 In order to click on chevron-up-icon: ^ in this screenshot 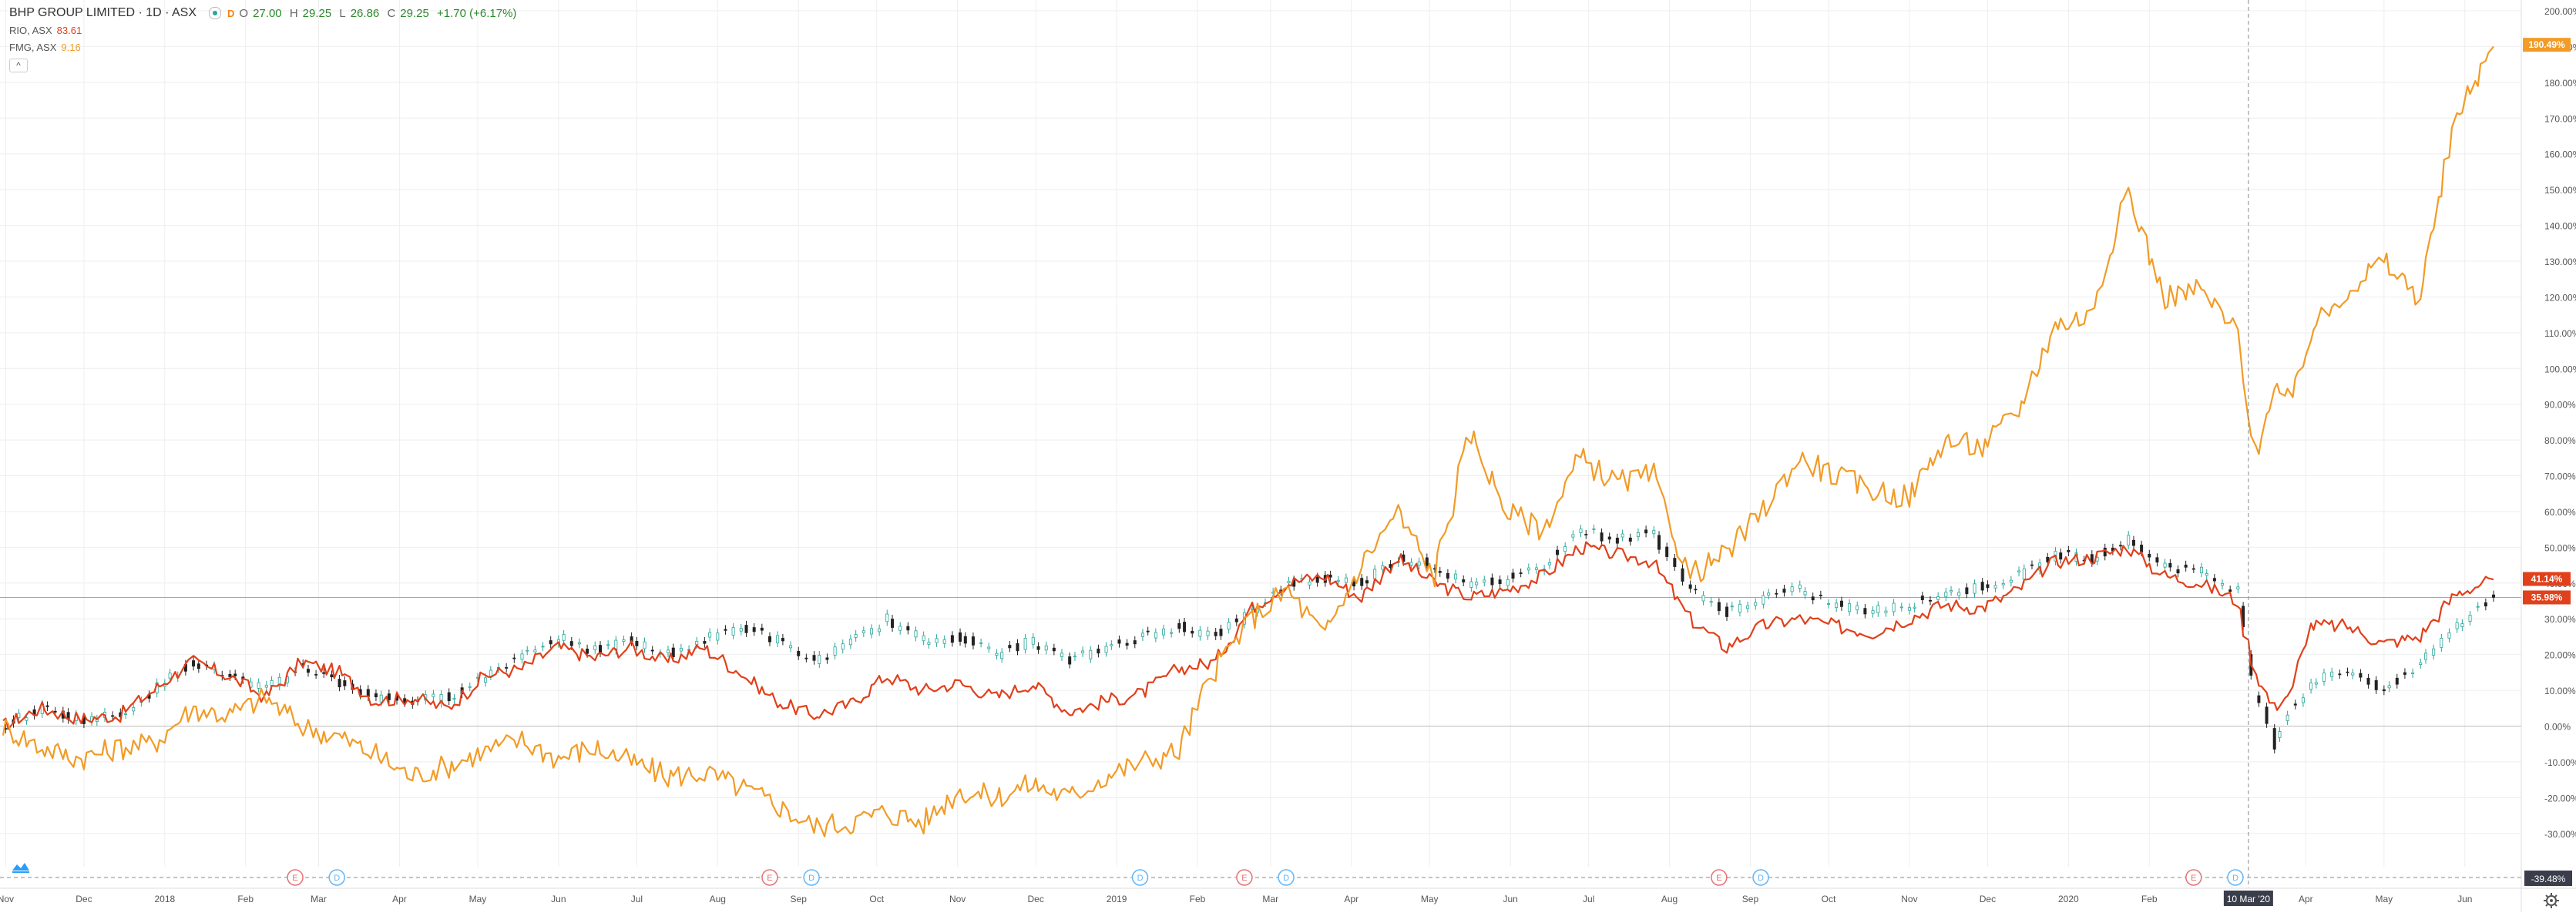, I will do `click(18, 65)`.